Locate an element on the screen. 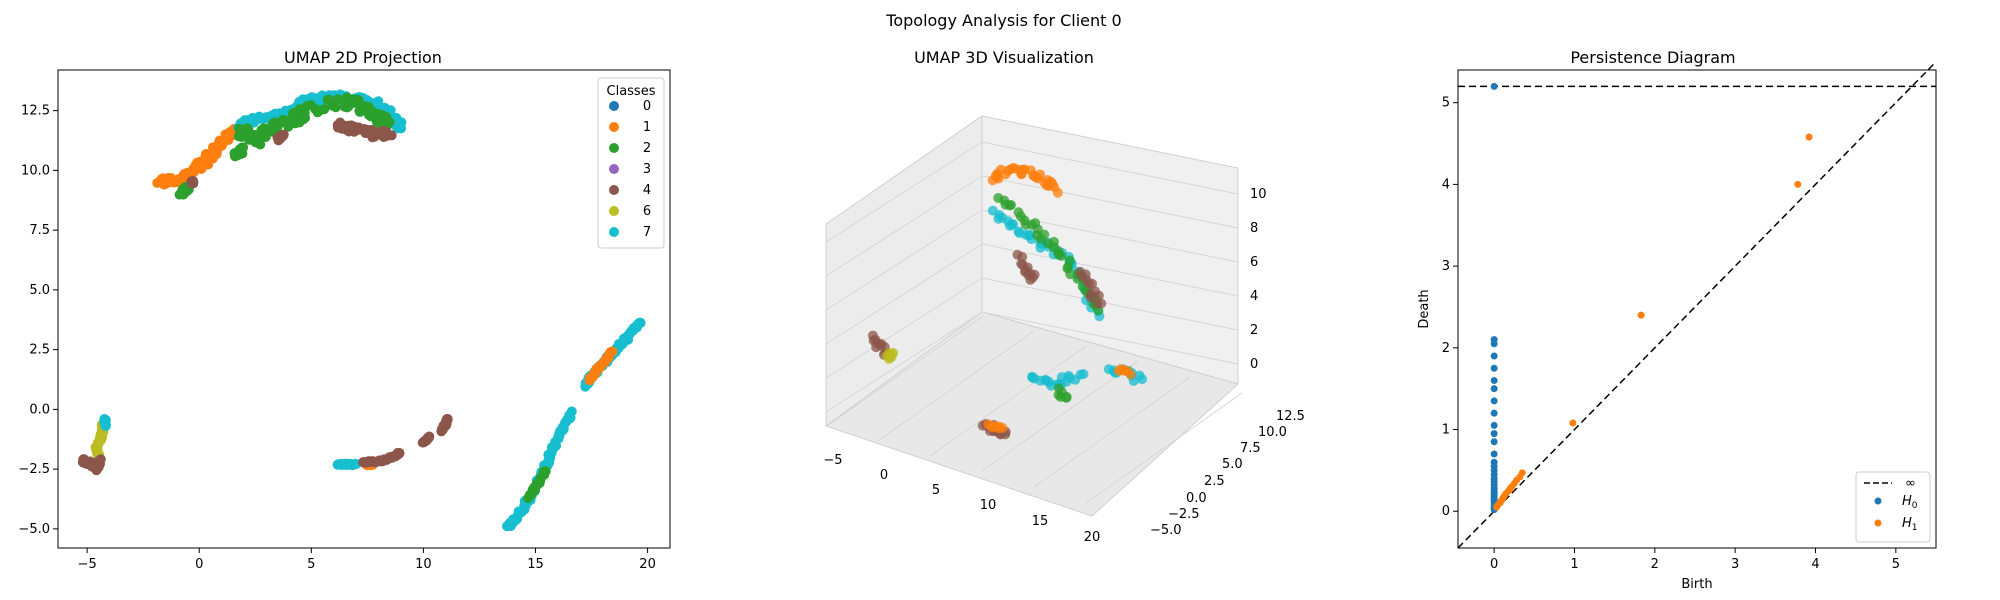 The width and height of the screenshot is (2000, 600). z-tick-label: 10 is located at coordinates (1258, 194).